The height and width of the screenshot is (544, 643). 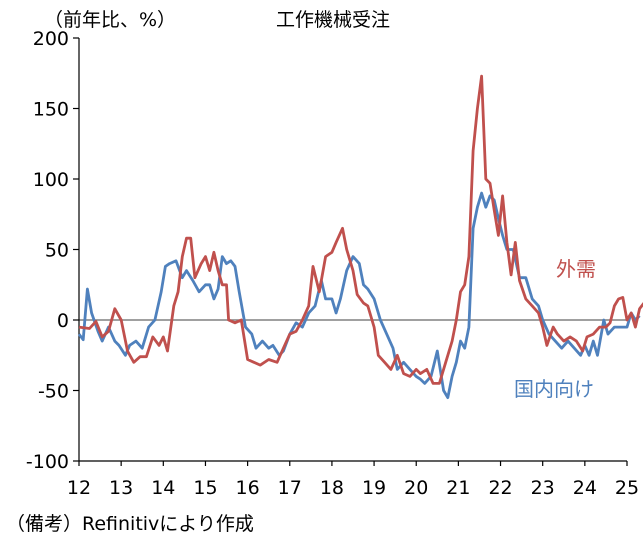 I want to click on y-tick-label: 0, so click(x=63, y=321).